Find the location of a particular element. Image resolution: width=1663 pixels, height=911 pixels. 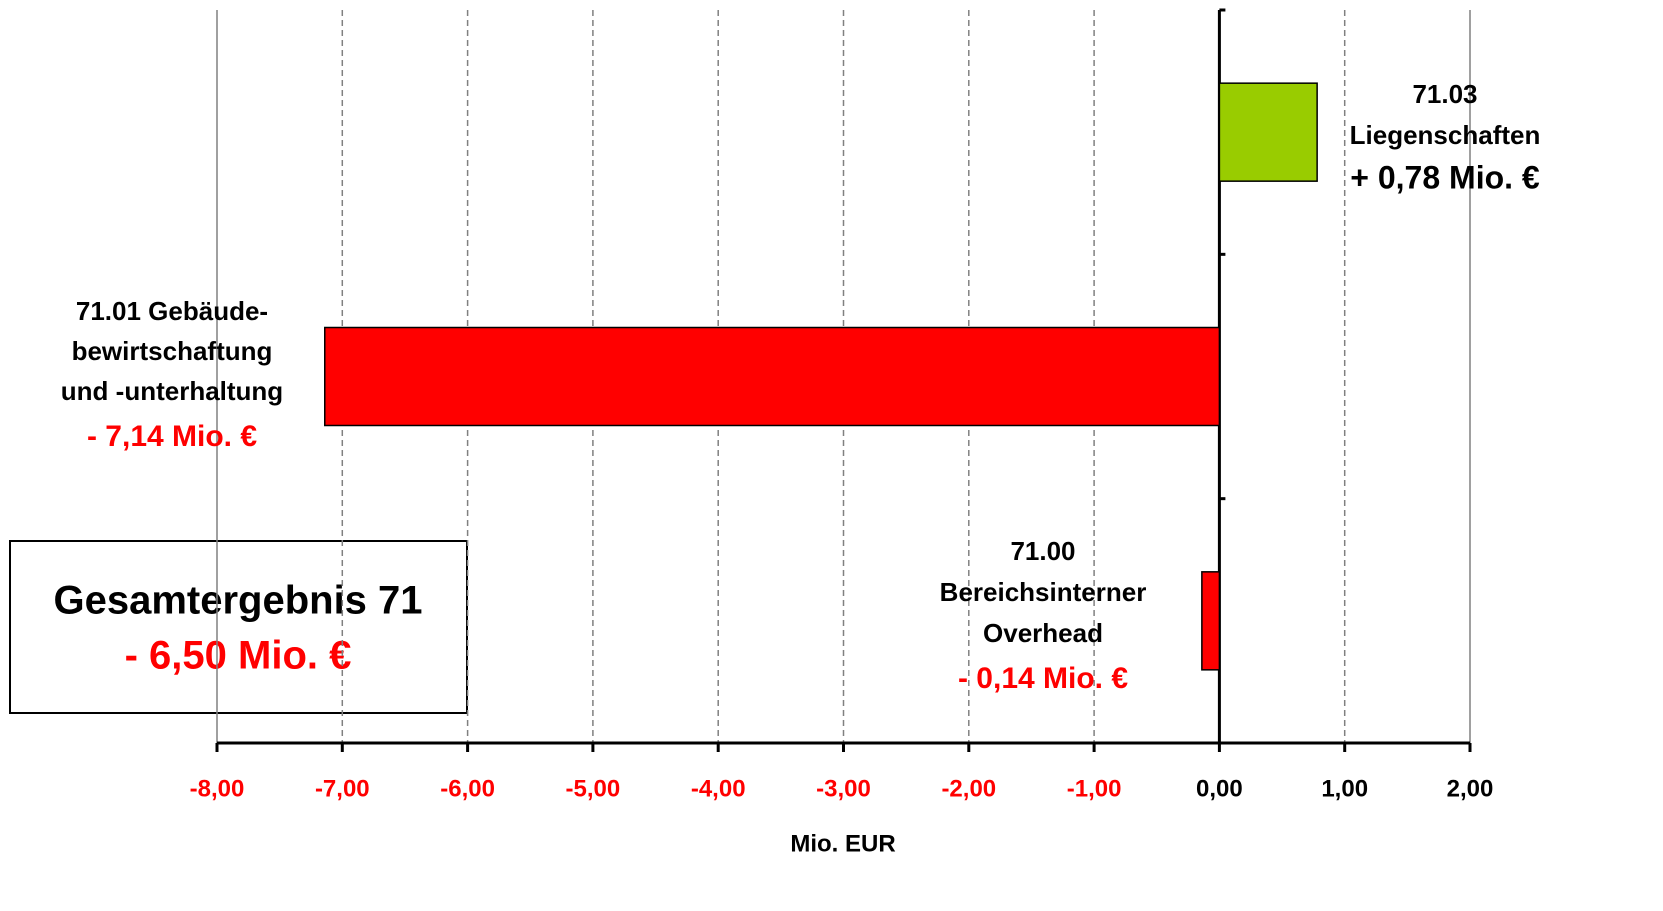

category-label: Bereichsinterner is located at coordinates (1043, 592).